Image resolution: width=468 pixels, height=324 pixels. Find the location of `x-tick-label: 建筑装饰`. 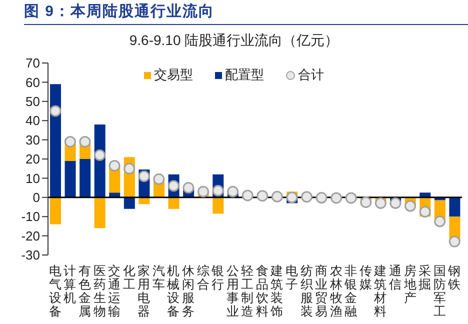

x-tick-label: 建筑装饰 is located at coordinates (277, 291).